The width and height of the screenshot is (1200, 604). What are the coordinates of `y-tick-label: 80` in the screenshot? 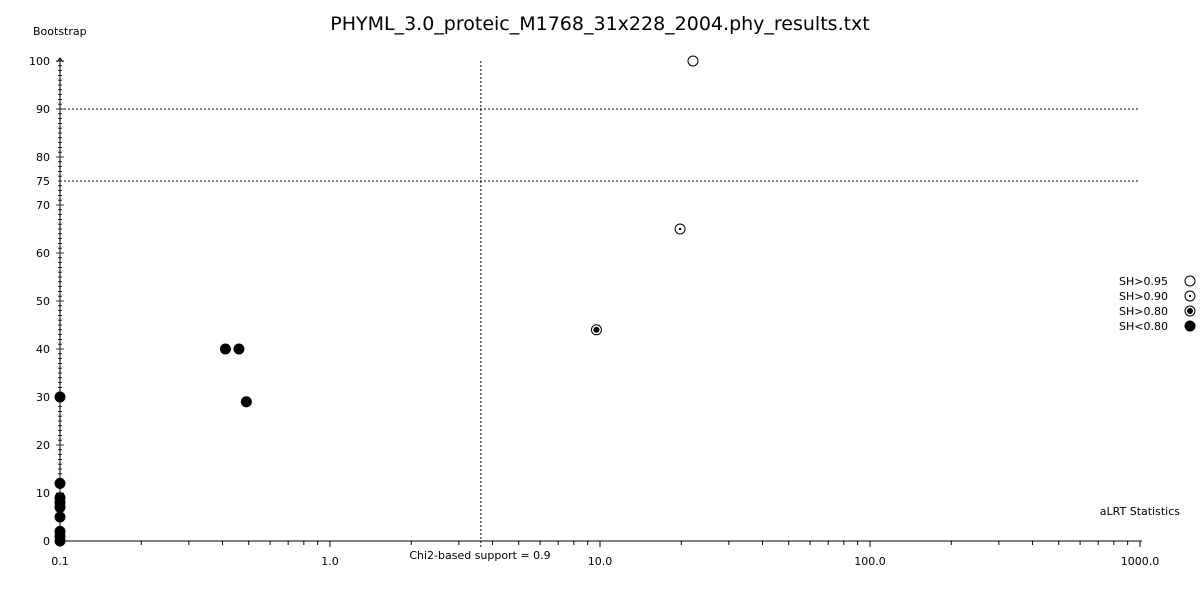 It's located at (43, 157).